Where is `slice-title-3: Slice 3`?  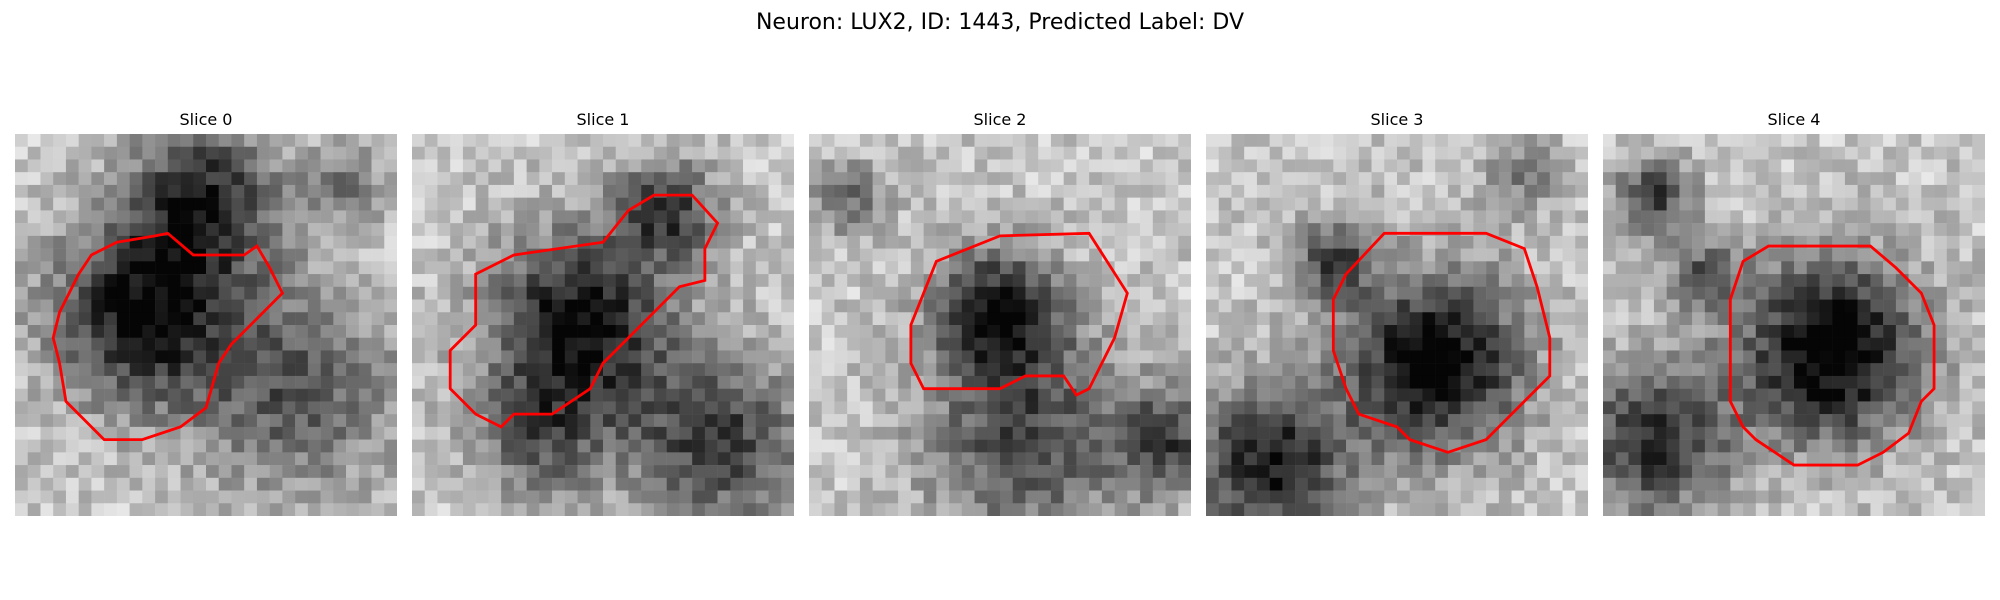
slice-title-3: Slice 3 is located at coordinates (1397, 120).